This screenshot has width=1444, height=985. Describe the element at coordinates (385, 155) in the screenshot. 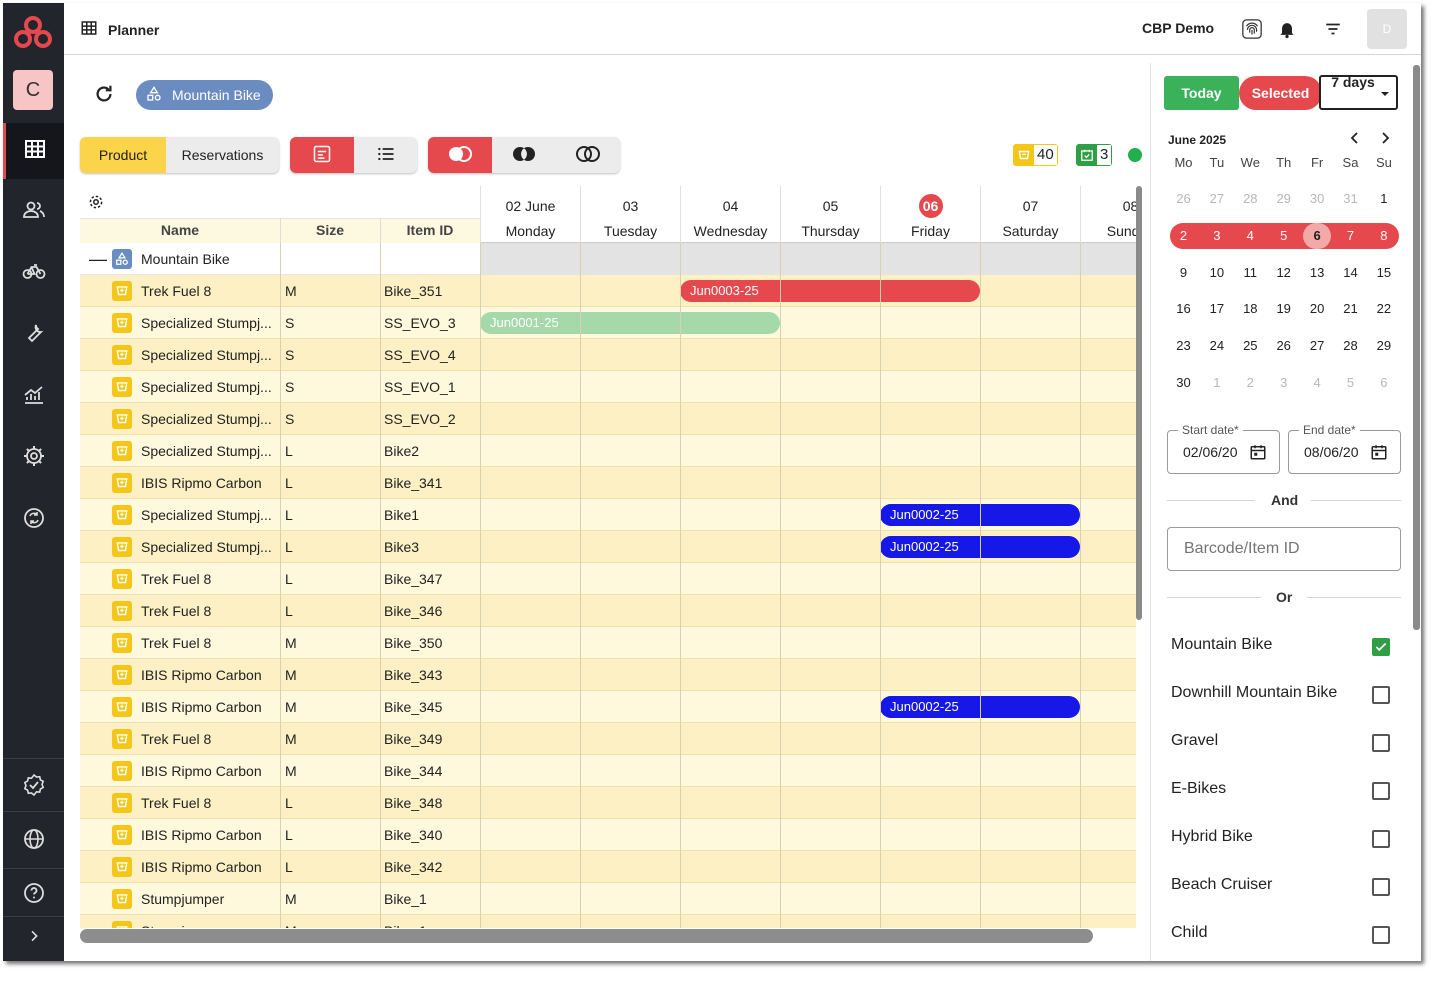

I see `list-view-button` at that location.